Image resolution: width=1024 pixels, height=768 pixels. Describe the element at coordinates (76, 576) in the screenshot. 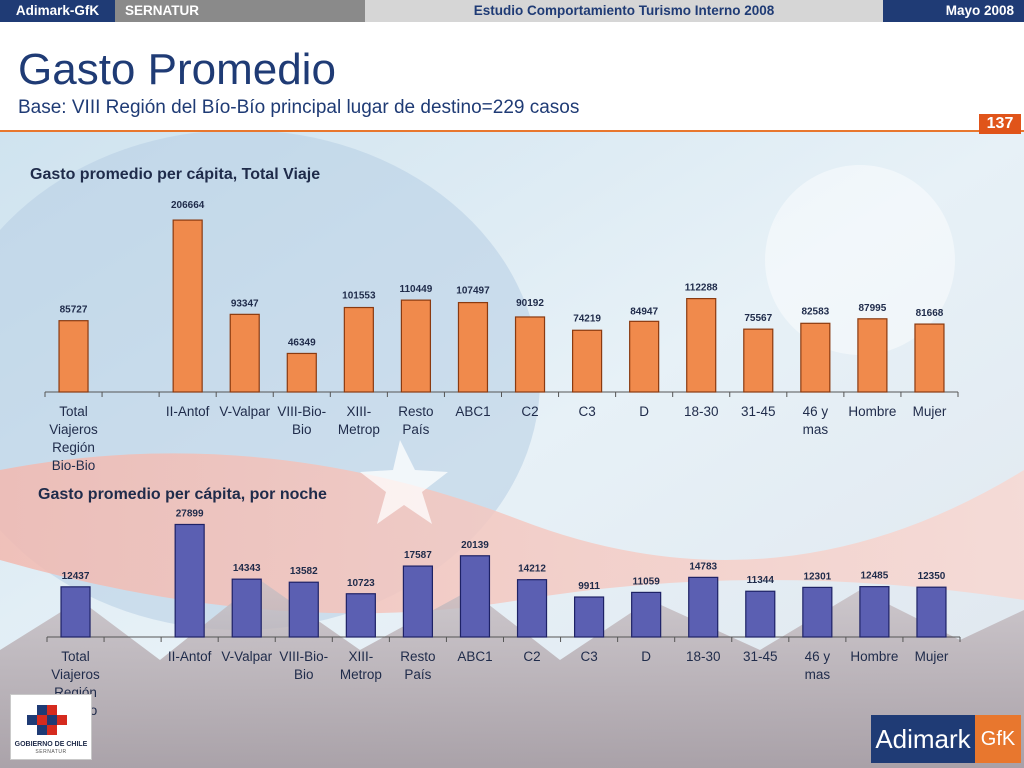

I see `data-label: 12437` at that location.